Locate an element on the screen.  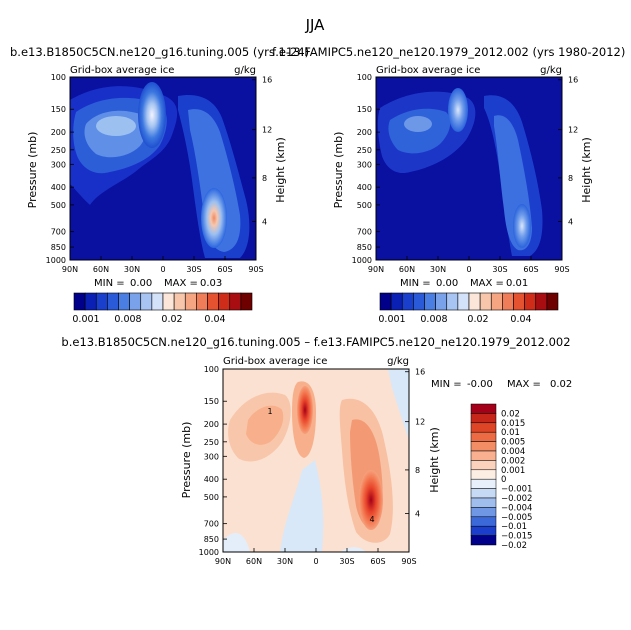
y-tick-label: 250 is located at coordinates (364, 150).